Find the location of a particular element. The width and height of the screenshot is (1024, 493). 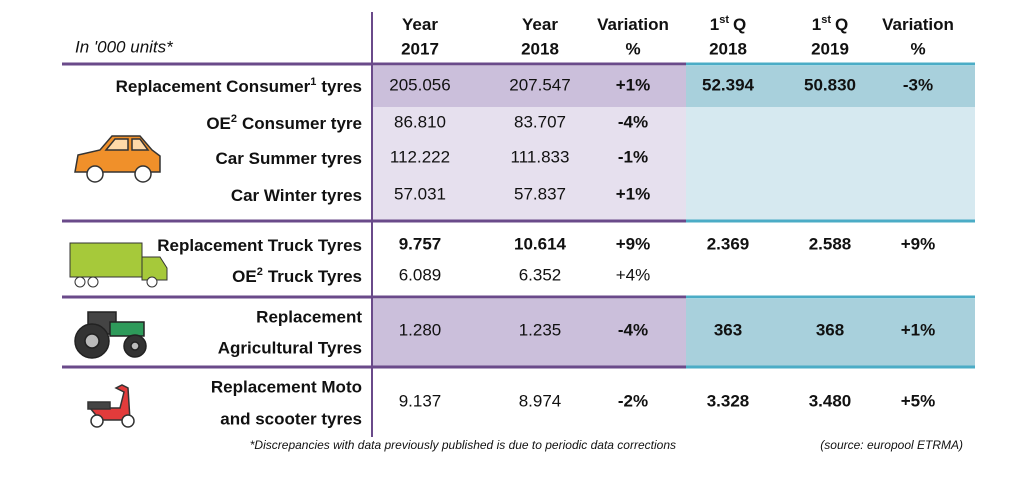

column-header: 2019 is located at coordinates (830, 48).